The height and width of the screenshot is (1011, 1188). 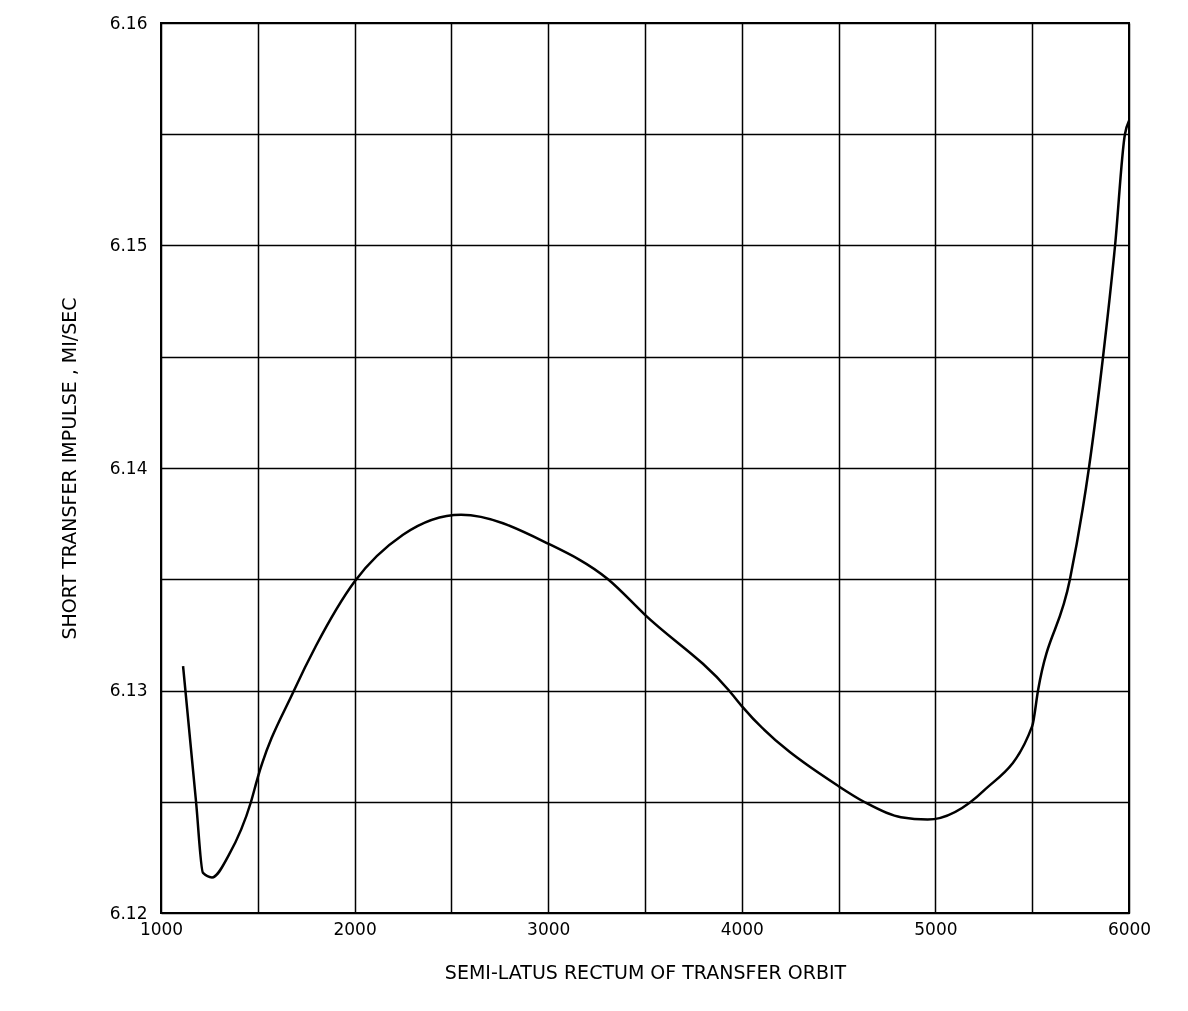 I want to click on x-axis-title: SEMI-LATUS RECTUM OF TRANSFER ORBIT, so click(x=645, y=971).